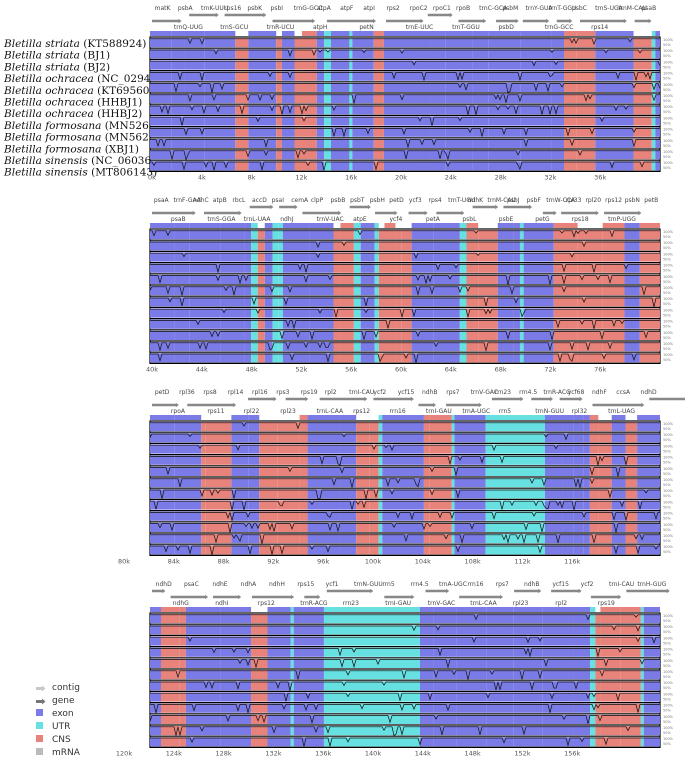 This screenshot has height=773, width=685. What do you see at coordinates (632, 200) in the screenshot?
I see `gene-label: psbN` at bounding box center [632, 200].